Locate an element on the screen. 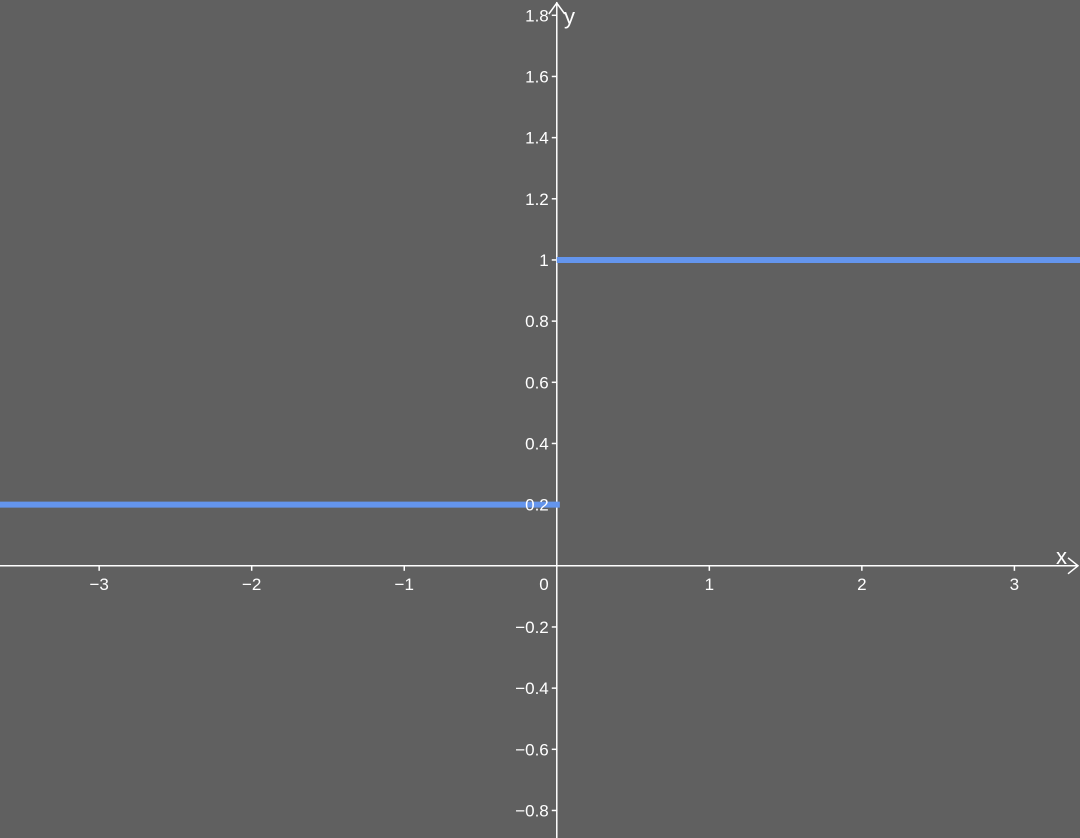  y-tick-label: 0.4 is located at coordinates (537, 443).